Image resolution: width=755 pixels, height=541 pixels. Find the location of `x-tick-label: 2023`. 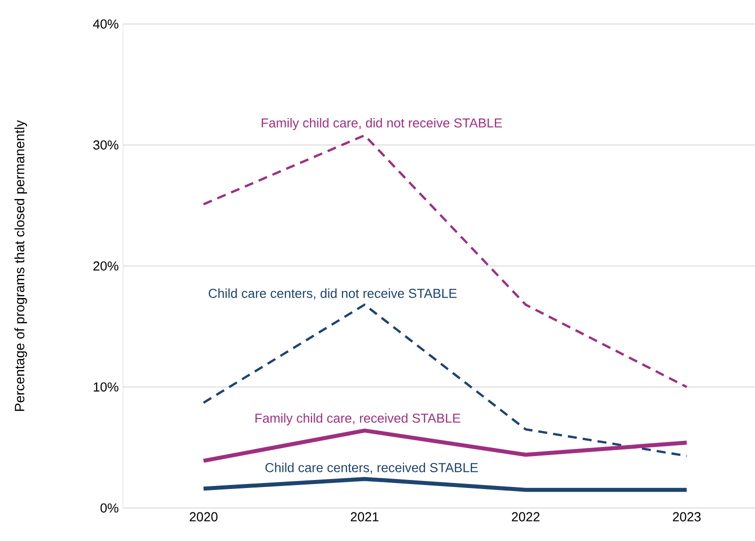

x-tick-label: 2023 is located at coordinates (686, 517).